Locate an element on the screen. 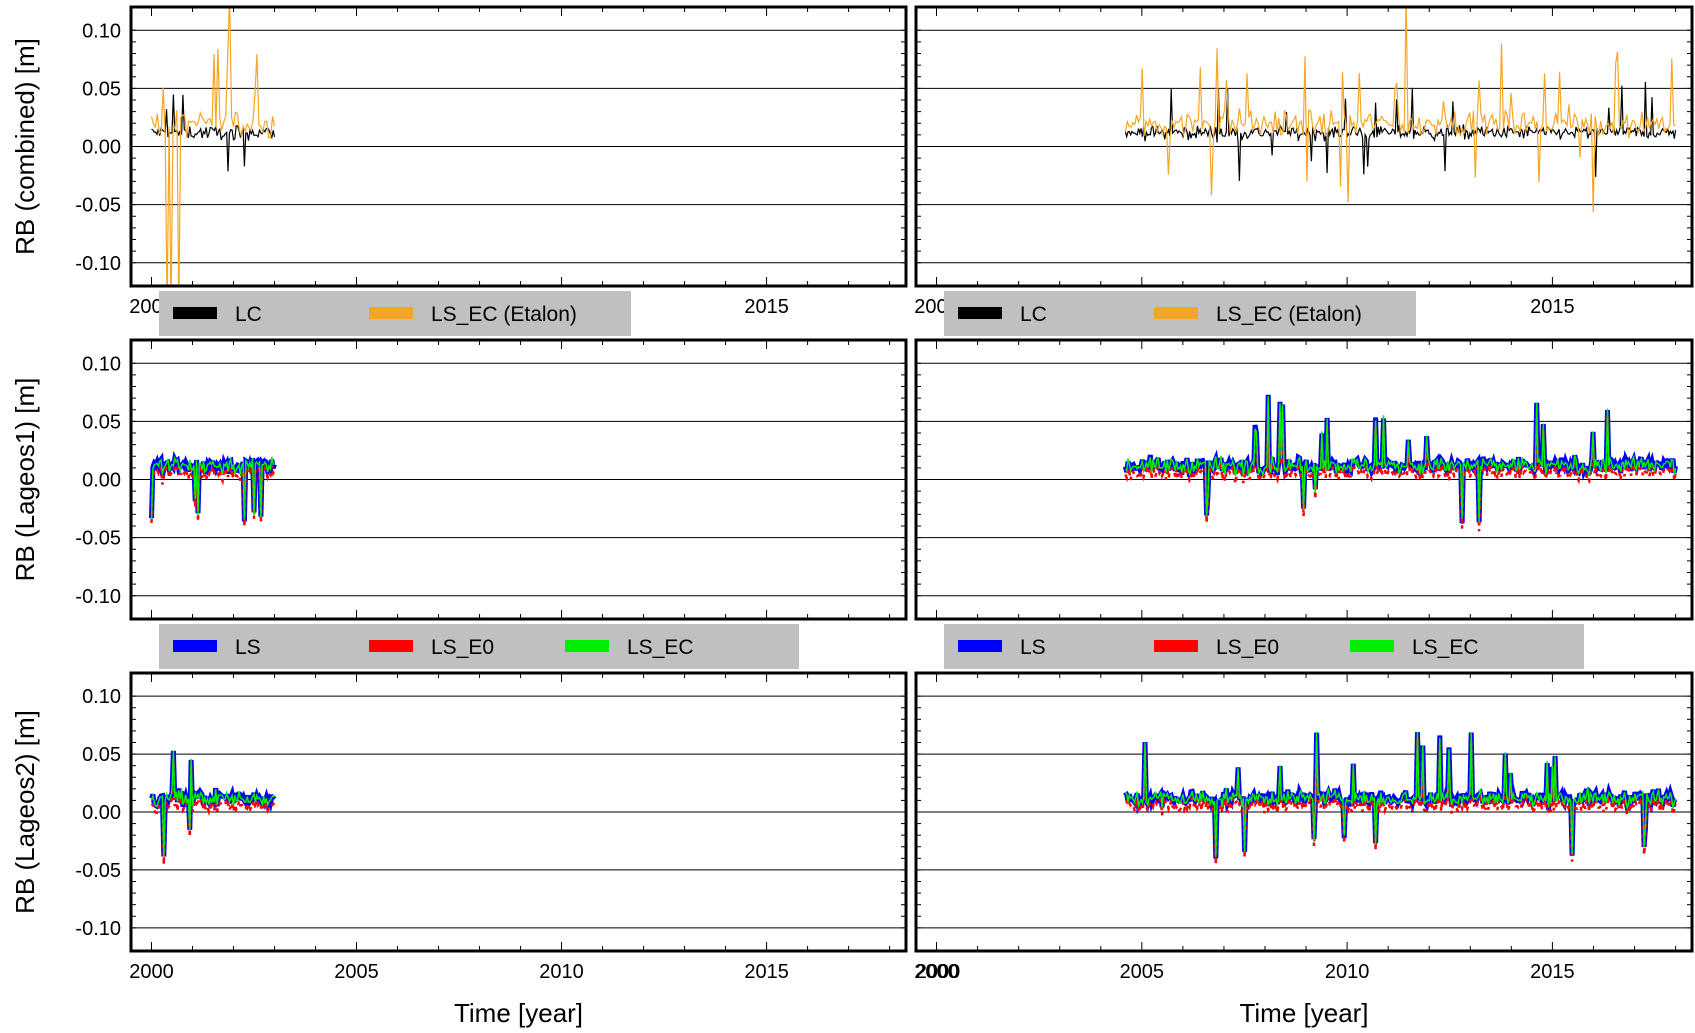 The height and width of the screenshot is (1033, 1695). plot-panel: 2000200520102015LCLS_EC (Etalon) is located at coordinates (1304, 170).